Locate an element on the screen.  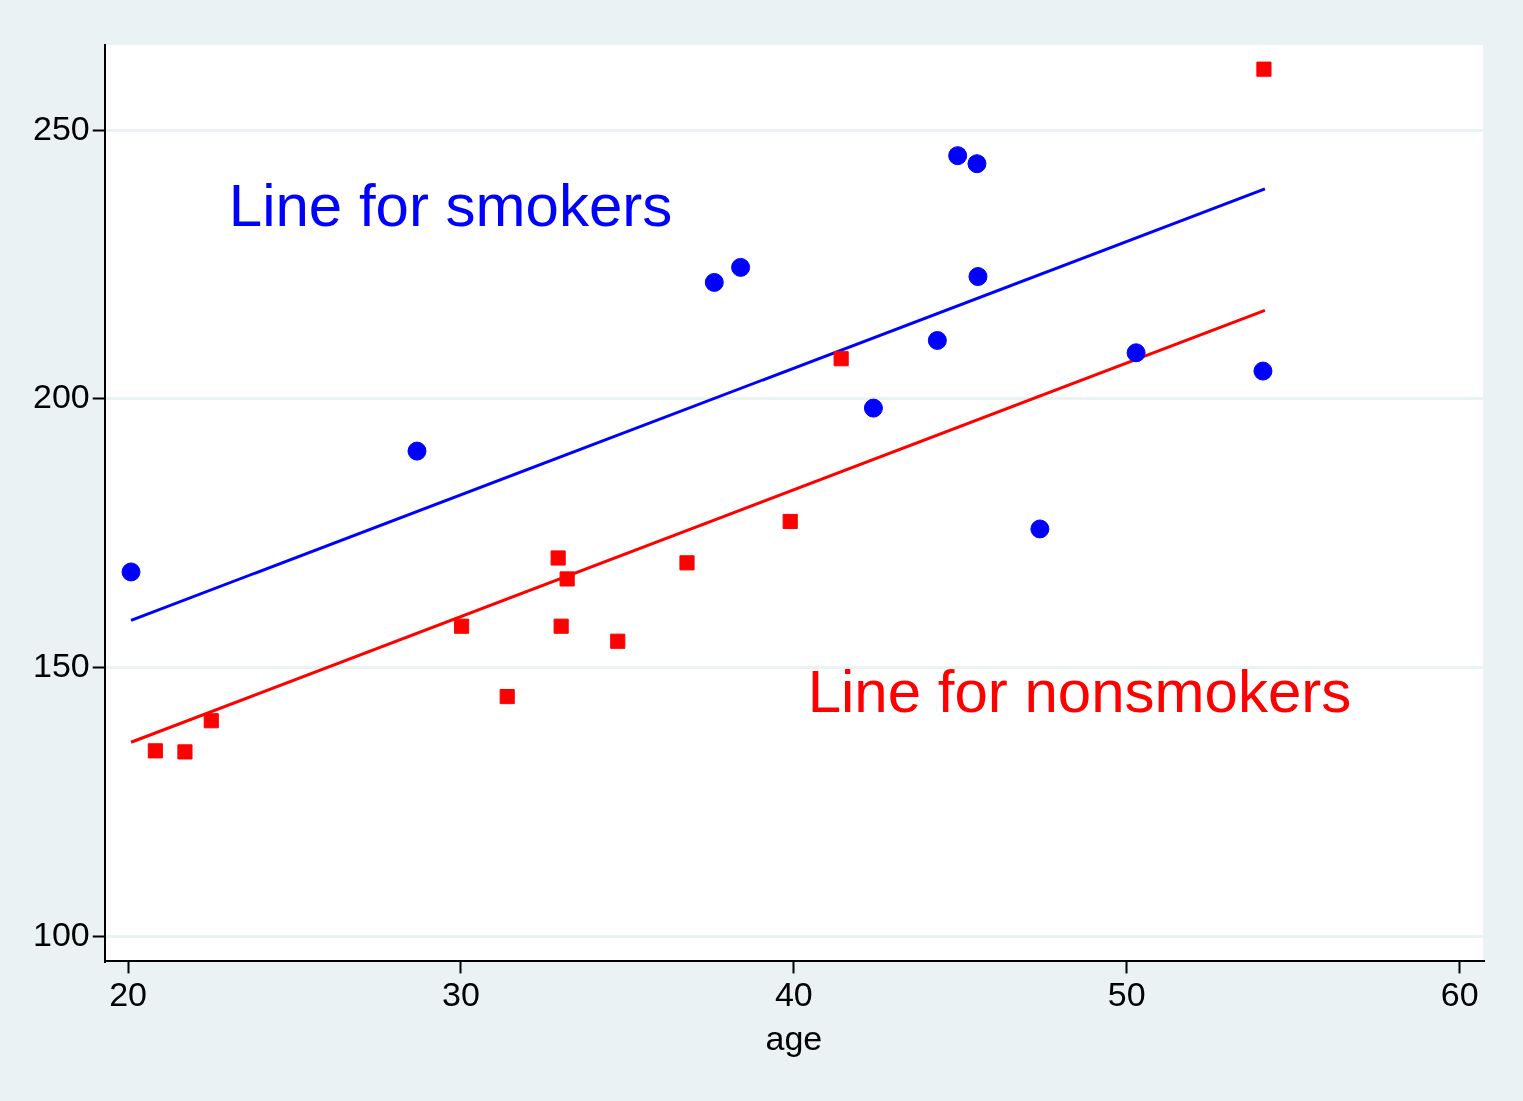
x-axis-title: age is located at coordinates (794, 1037).